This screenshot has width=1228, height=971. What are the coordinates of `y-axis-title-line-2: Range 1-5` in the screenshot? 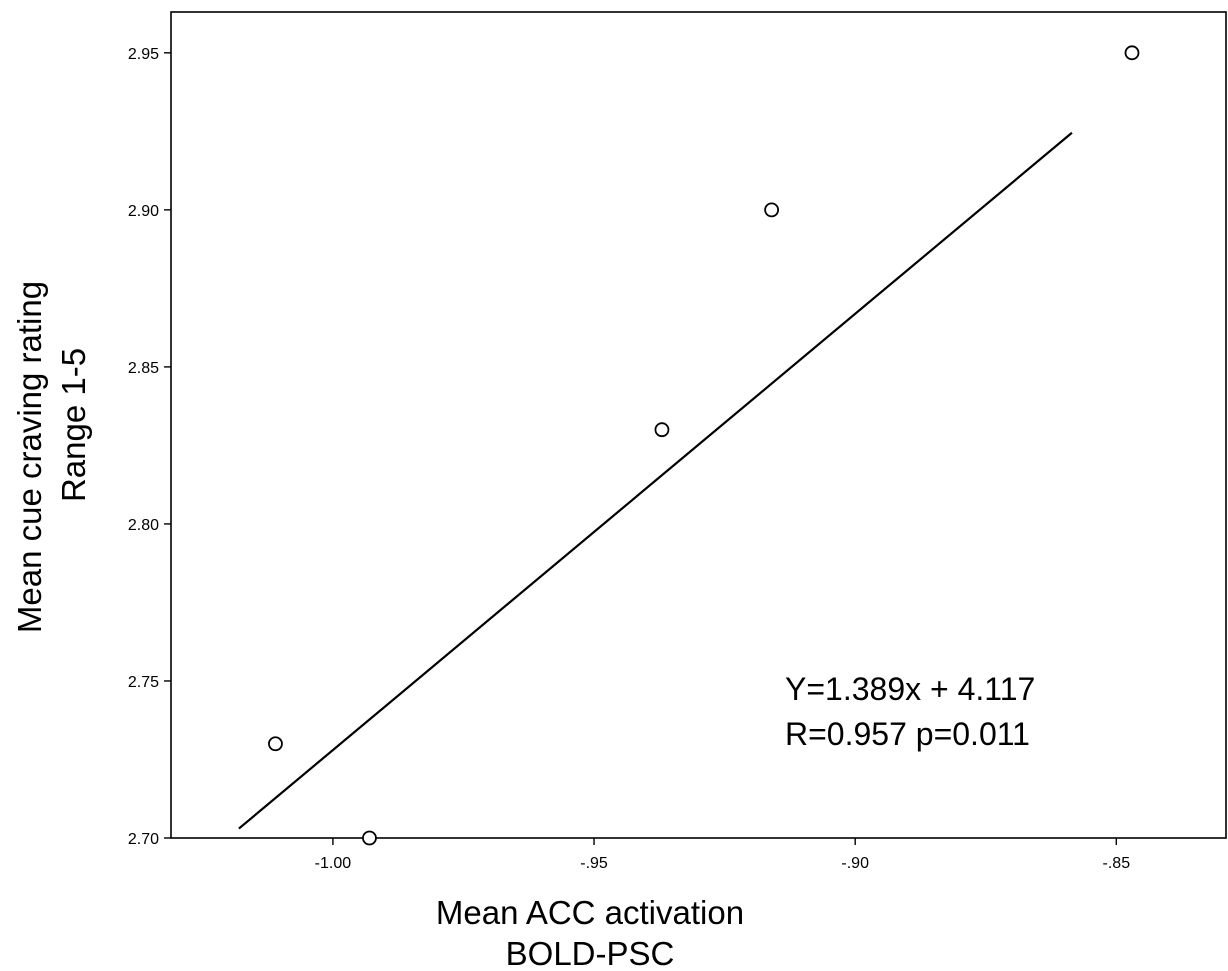 It's located at (73, 425).